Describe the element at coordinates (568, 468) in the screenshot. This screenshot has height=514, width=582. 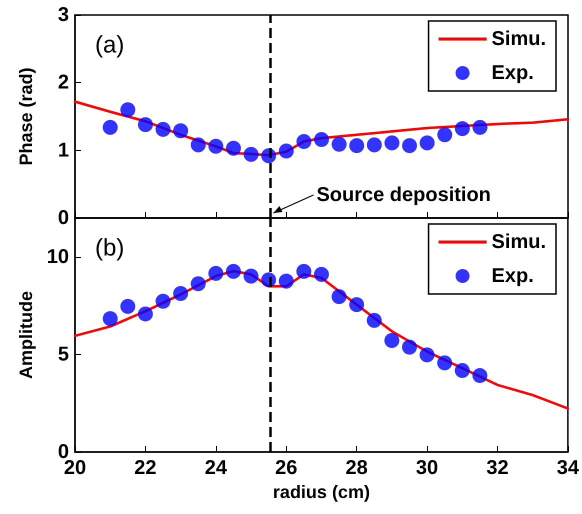
I see `x-tick-label: 34` at that location.